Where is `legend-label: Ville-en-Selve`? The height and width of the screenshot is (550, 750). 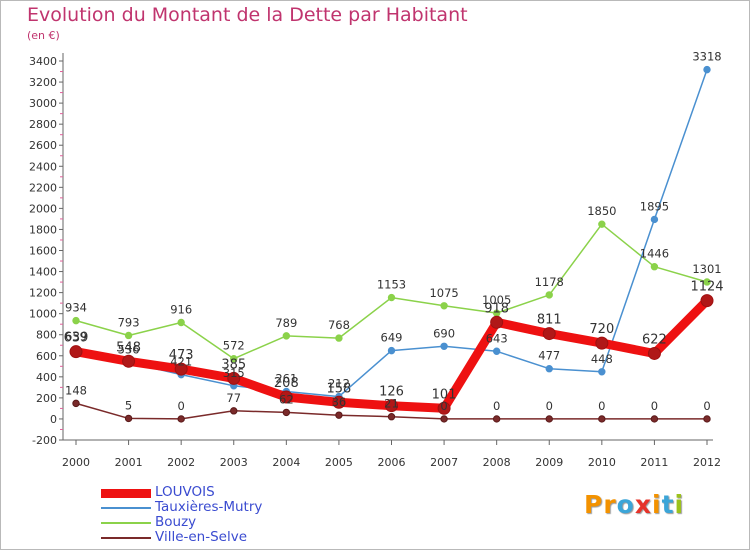
legend-label: Ville-en-Selve is located at coordinates (201, 537).